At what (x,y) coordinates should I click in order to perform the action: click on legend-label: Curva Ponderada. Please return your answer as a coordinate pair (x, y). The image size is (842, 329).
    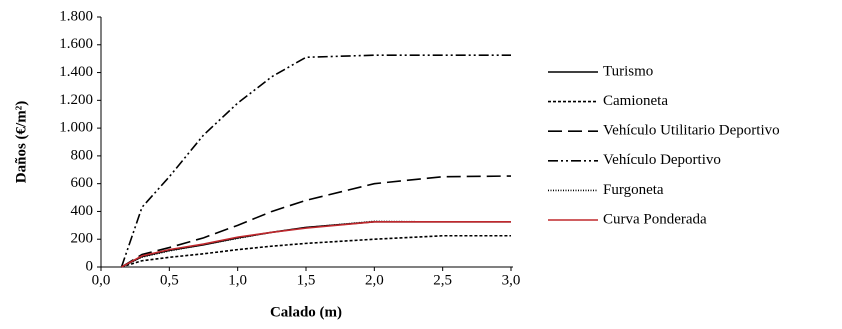
    Looking at the image, I should click on (655, 219).